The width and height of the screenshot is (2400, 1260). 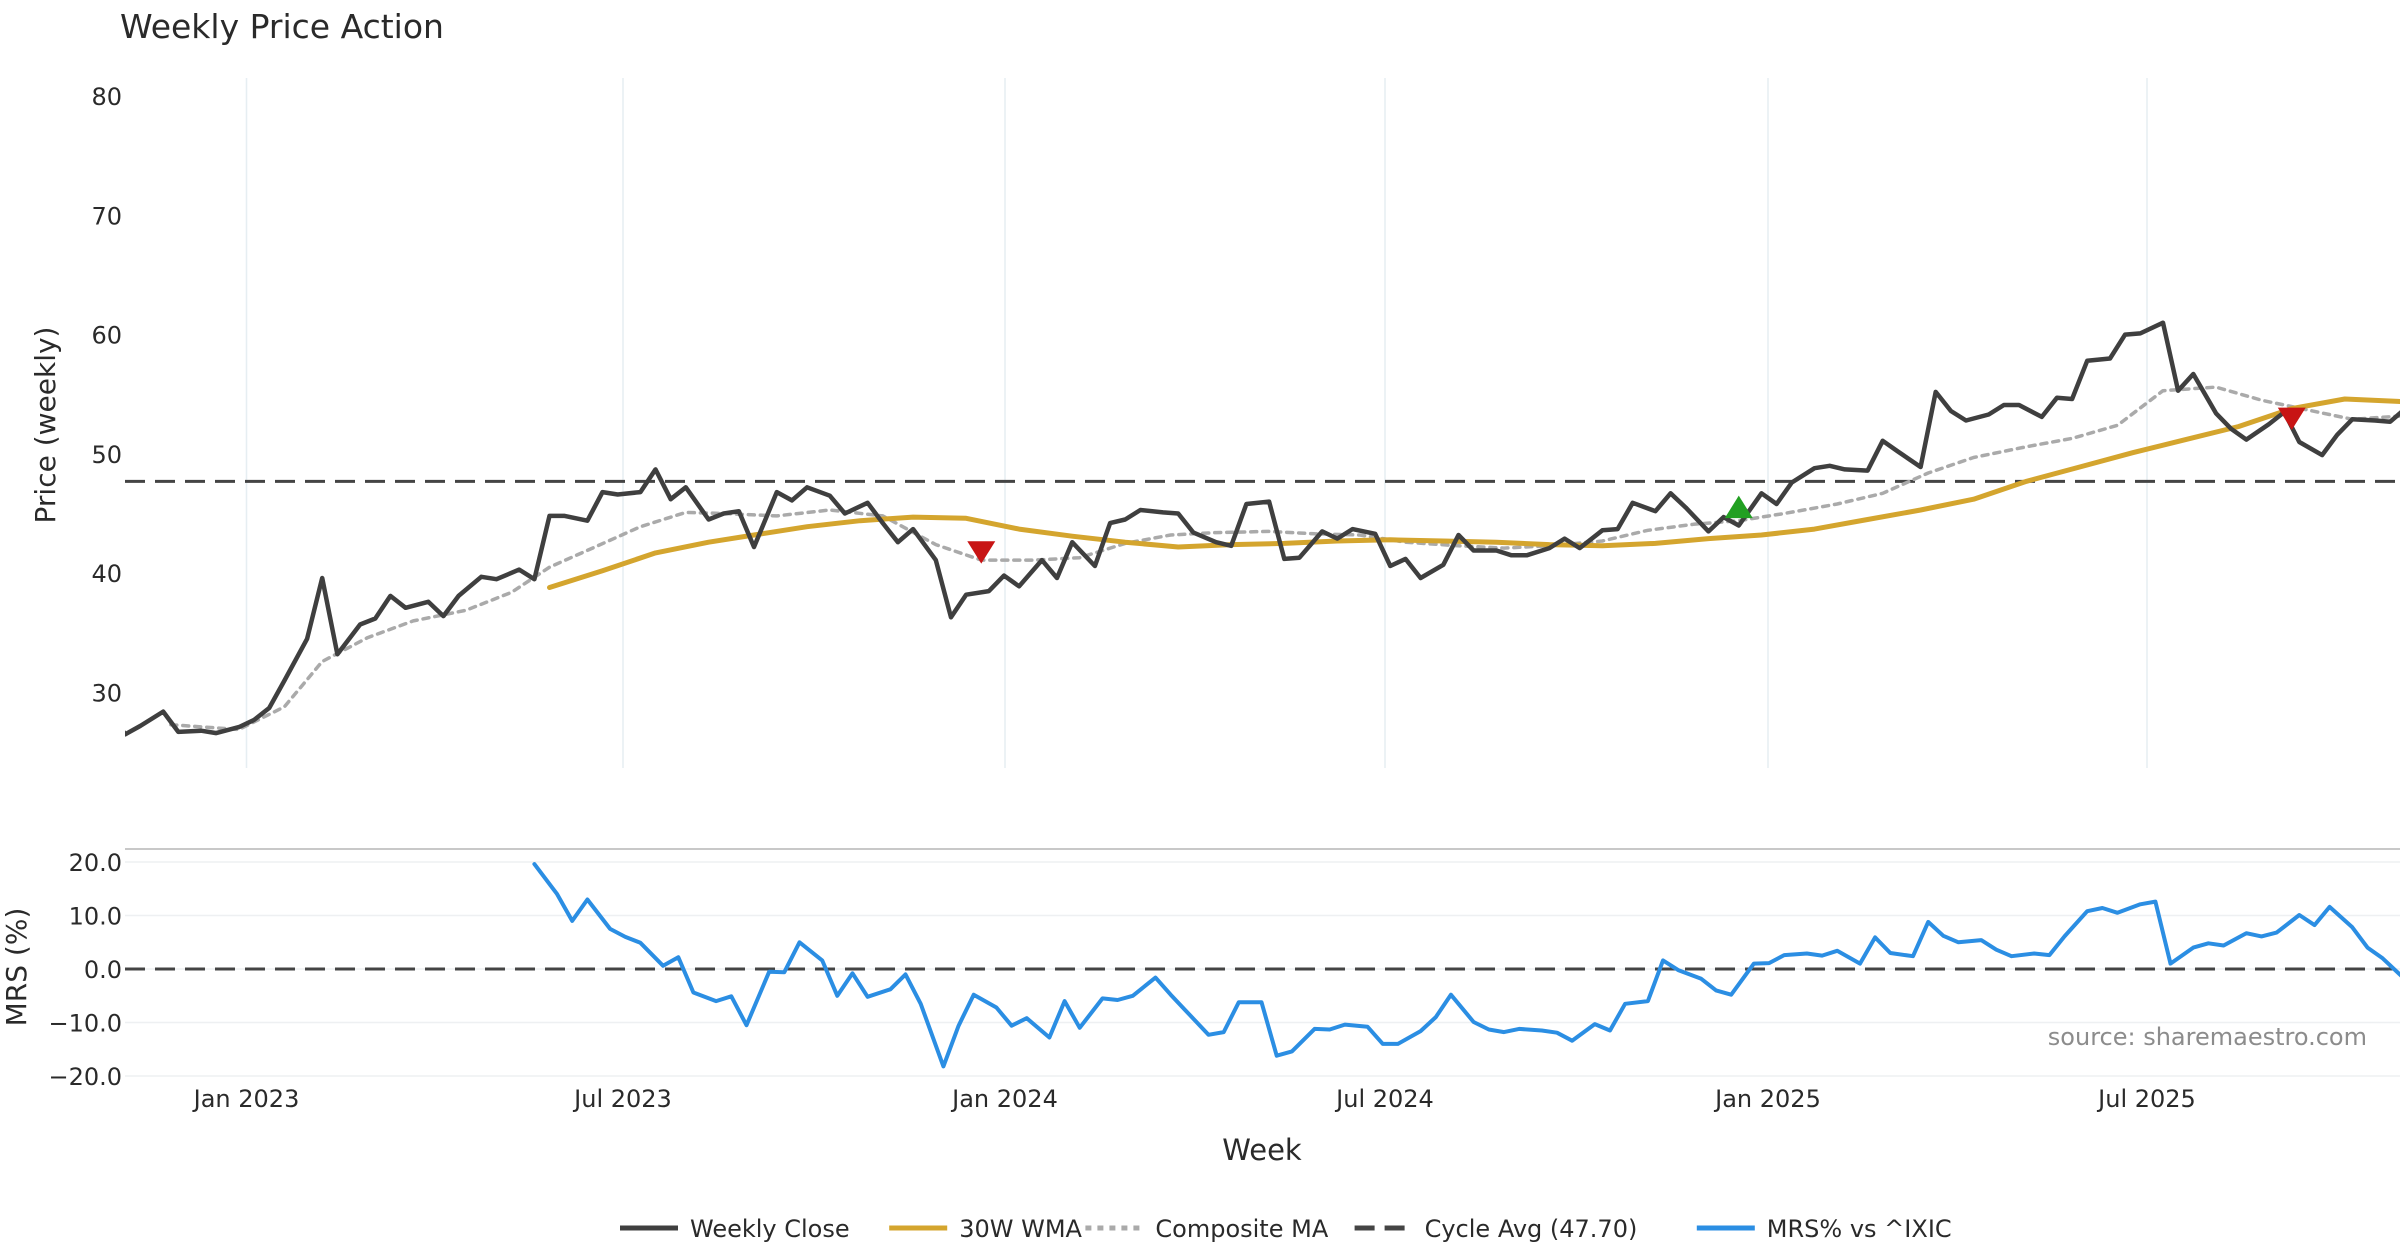 I want to click on legend-item: MRS% vs ^IXIC, so click(x=1824, y=1229).